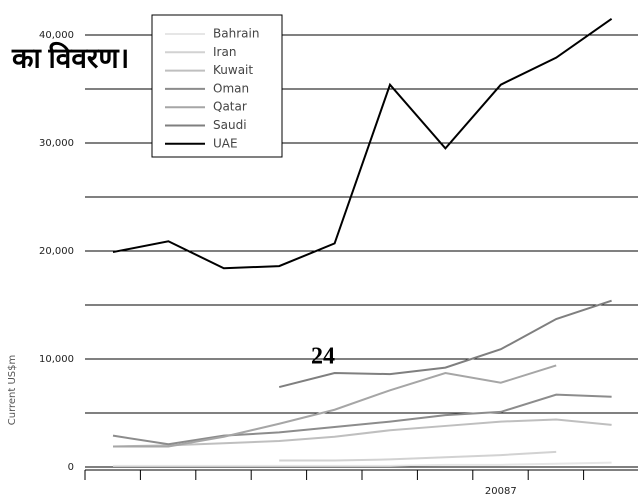 The image size is (638, 497). What do you see at coordinates (231, 88) in the screenshot?
I see `legend-label: Oman` at bounding box center [231, 88].